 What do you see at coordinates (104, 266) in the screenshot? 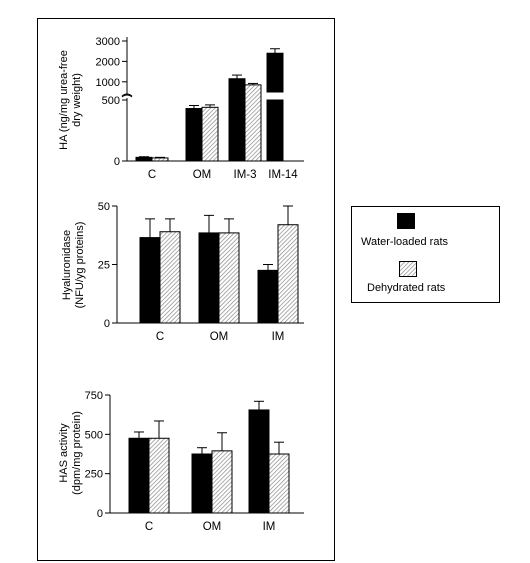
I see `y-tick-label: 25` at bounding box center [104, 266].